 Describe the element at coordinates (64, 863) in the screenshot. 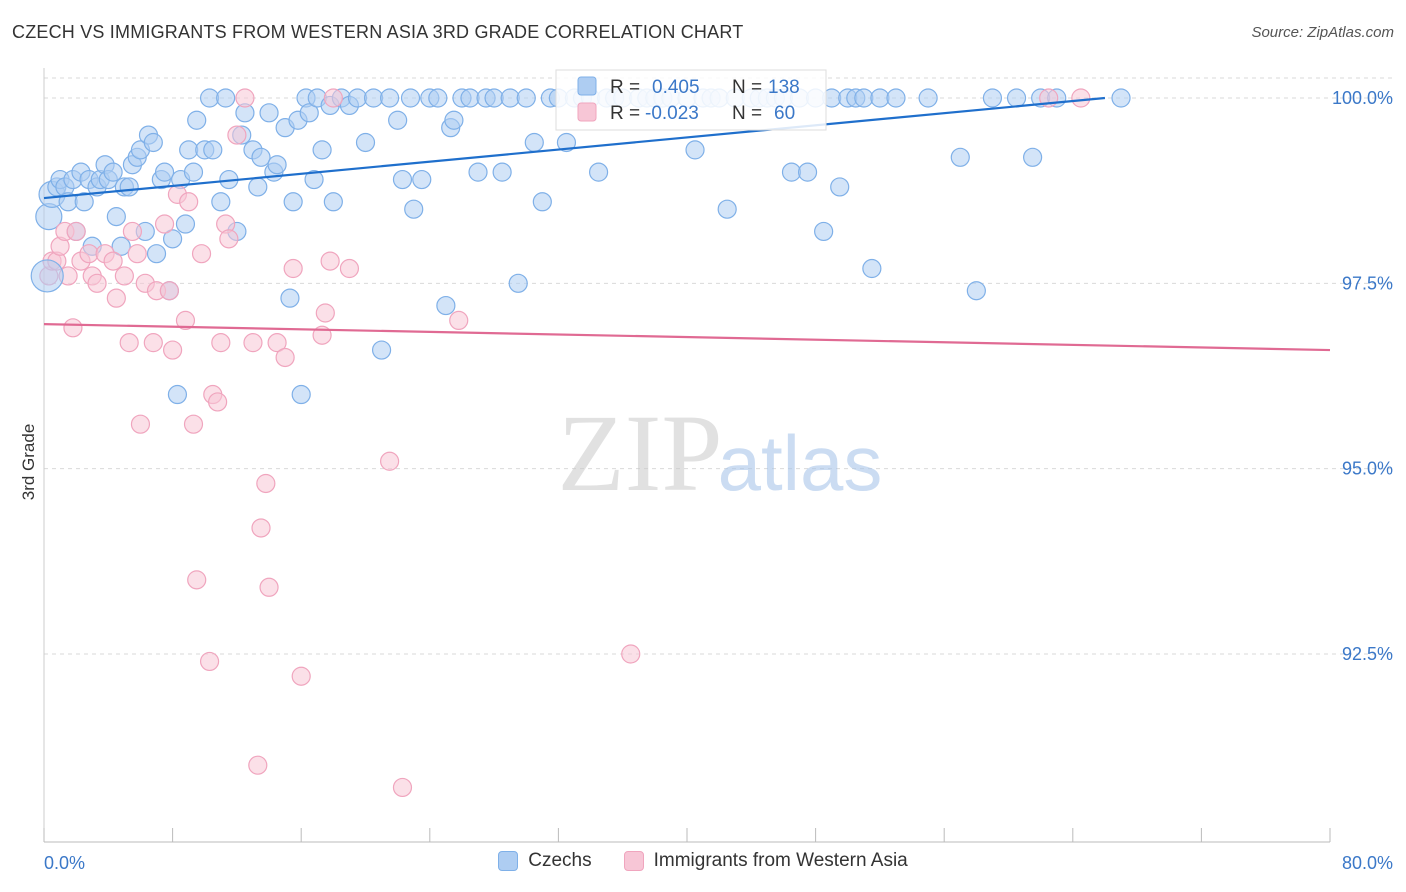

I see `x-tick-label: 0.0%` at that location.